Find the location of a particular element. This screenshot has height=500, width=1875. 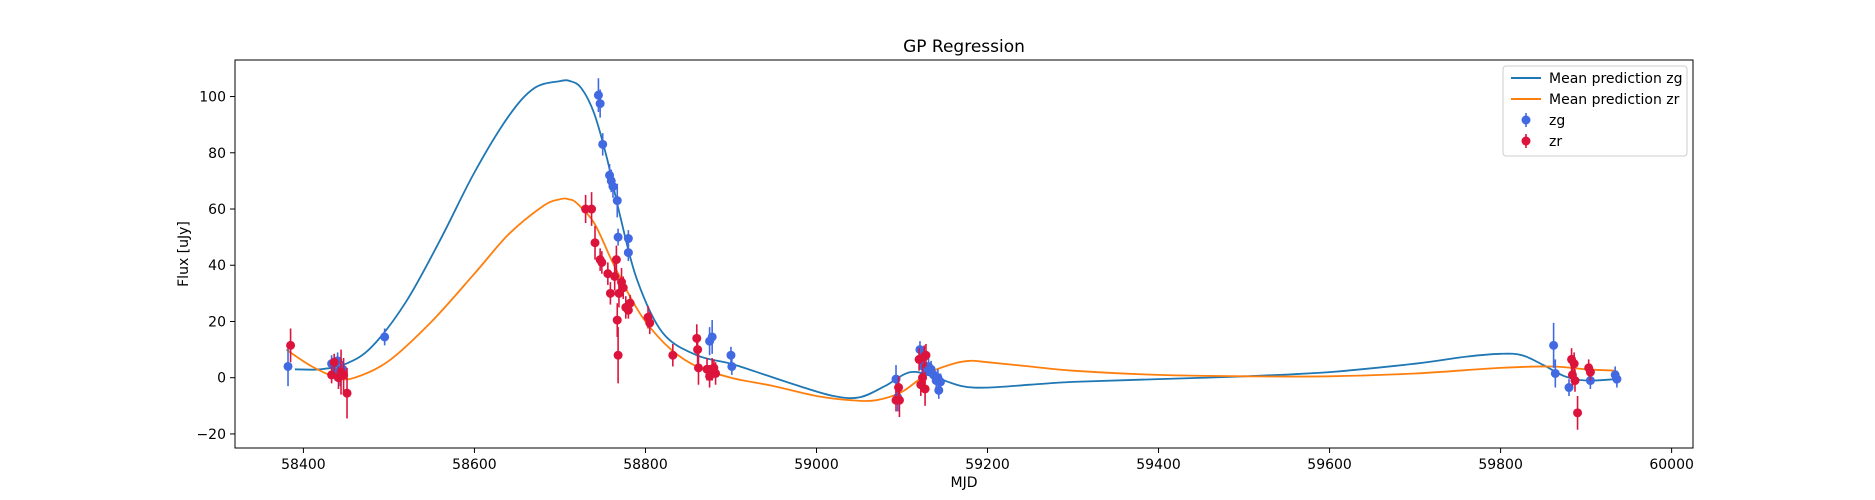

x-tick-label: 58600 is located at coordinates (474, 465).